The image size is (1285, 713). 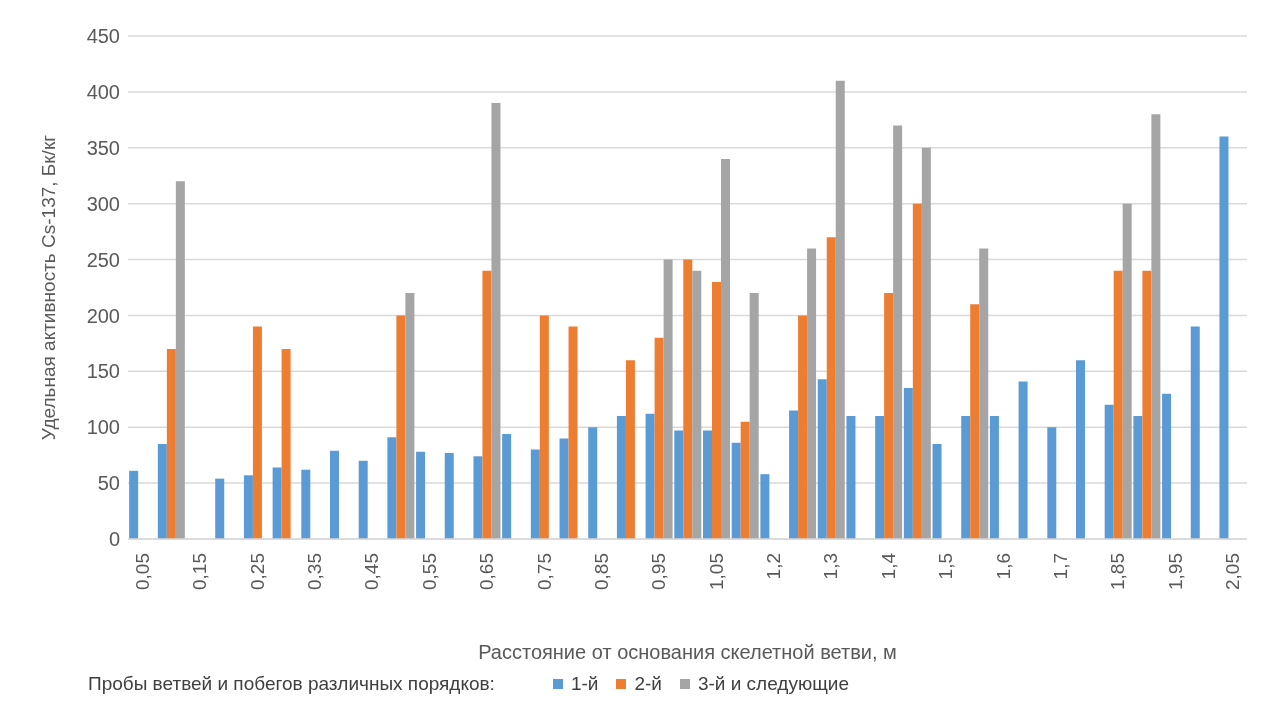 I want to click on legend-label: 1-й, so click(x=584, y=684).